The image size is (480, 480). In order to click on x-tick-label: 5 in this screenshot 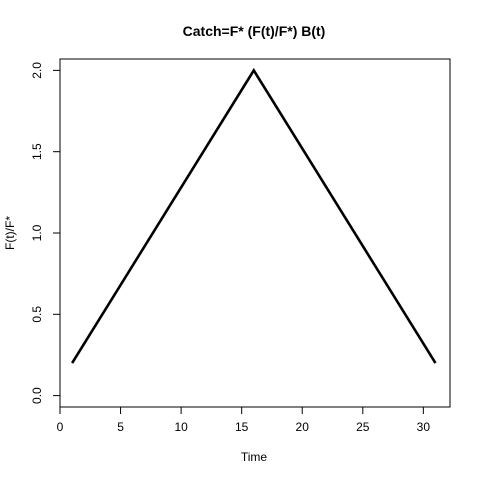, I will do `click(120, 427)`.